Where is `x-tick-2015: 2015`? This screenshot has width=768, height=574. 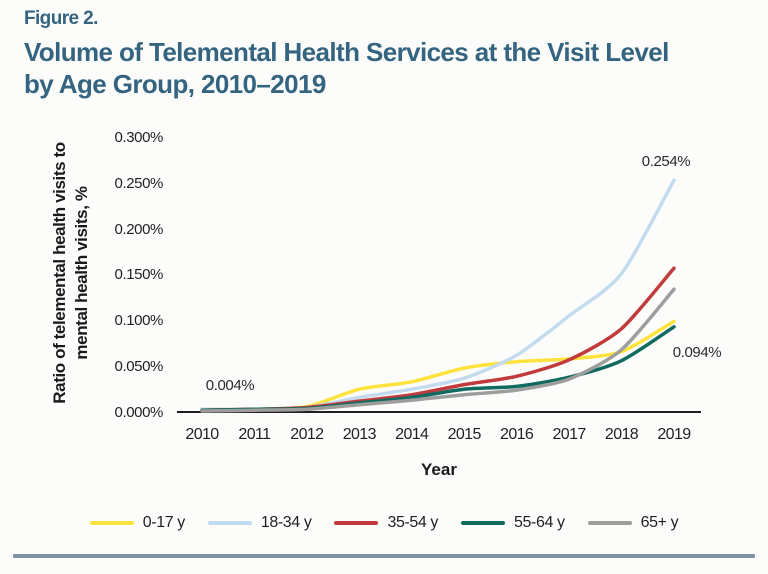
x-tick-2015: 2015 is located at coordinates (464, 434).